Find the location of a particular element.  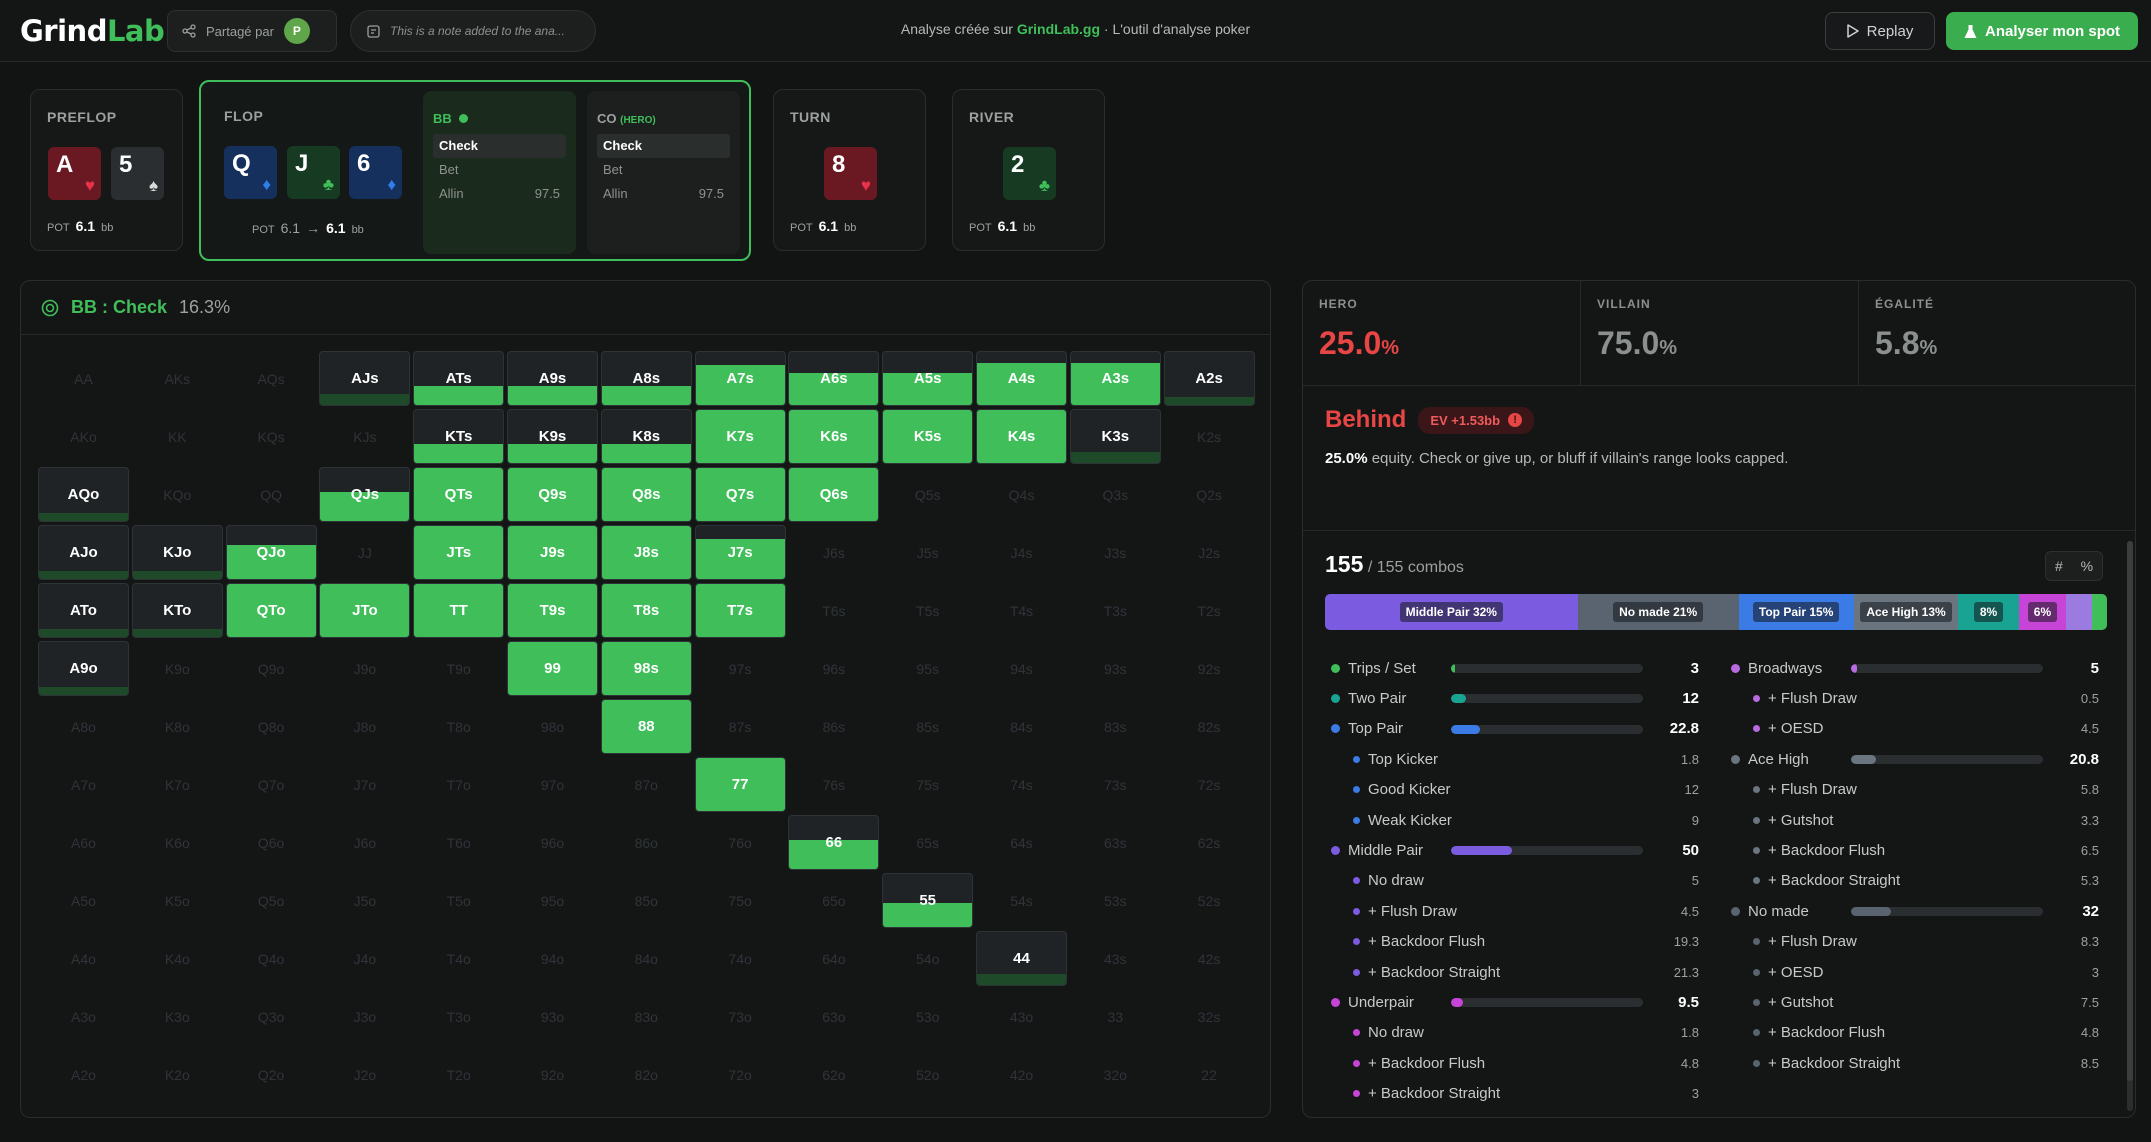

hand-cell: T6o is located at coordinates (458, 842).